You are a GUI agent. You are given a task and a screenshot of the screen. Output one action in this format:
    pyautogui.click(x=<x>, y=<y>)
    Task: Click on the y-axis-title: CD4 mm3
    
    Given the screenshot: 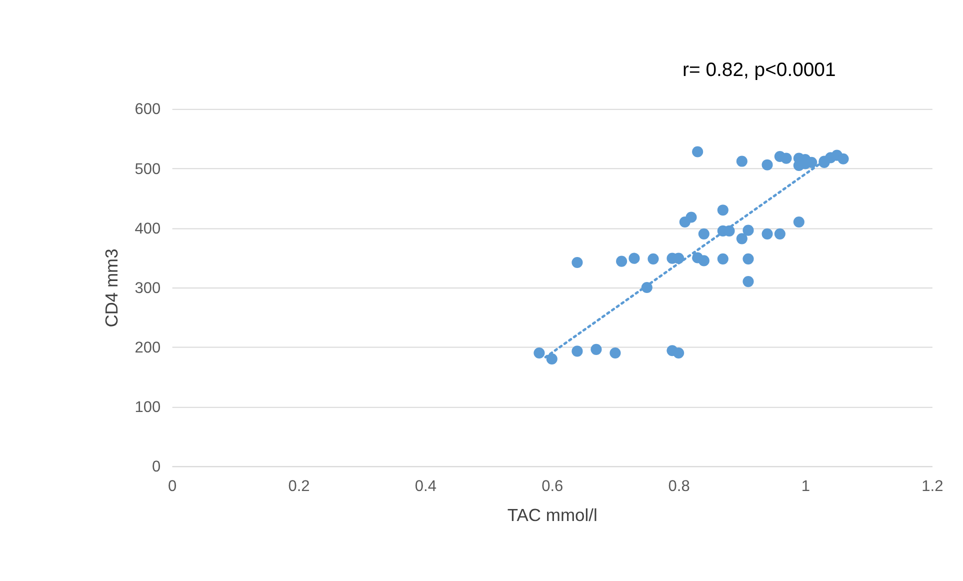 What is the action you would take?
    pyautogui.click(x=111, y=288)
    